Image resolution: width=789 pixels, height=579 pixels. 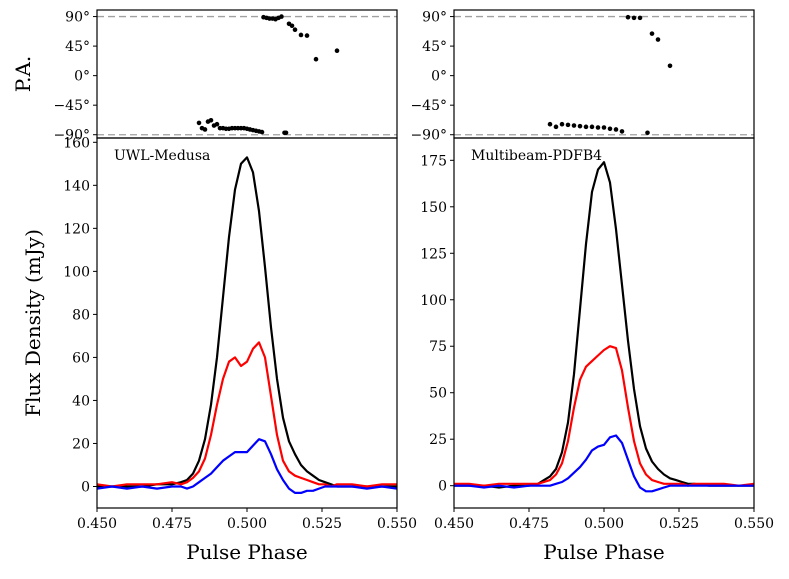 I want to click on y-tick-label: 140, so click(x=76, y=186).